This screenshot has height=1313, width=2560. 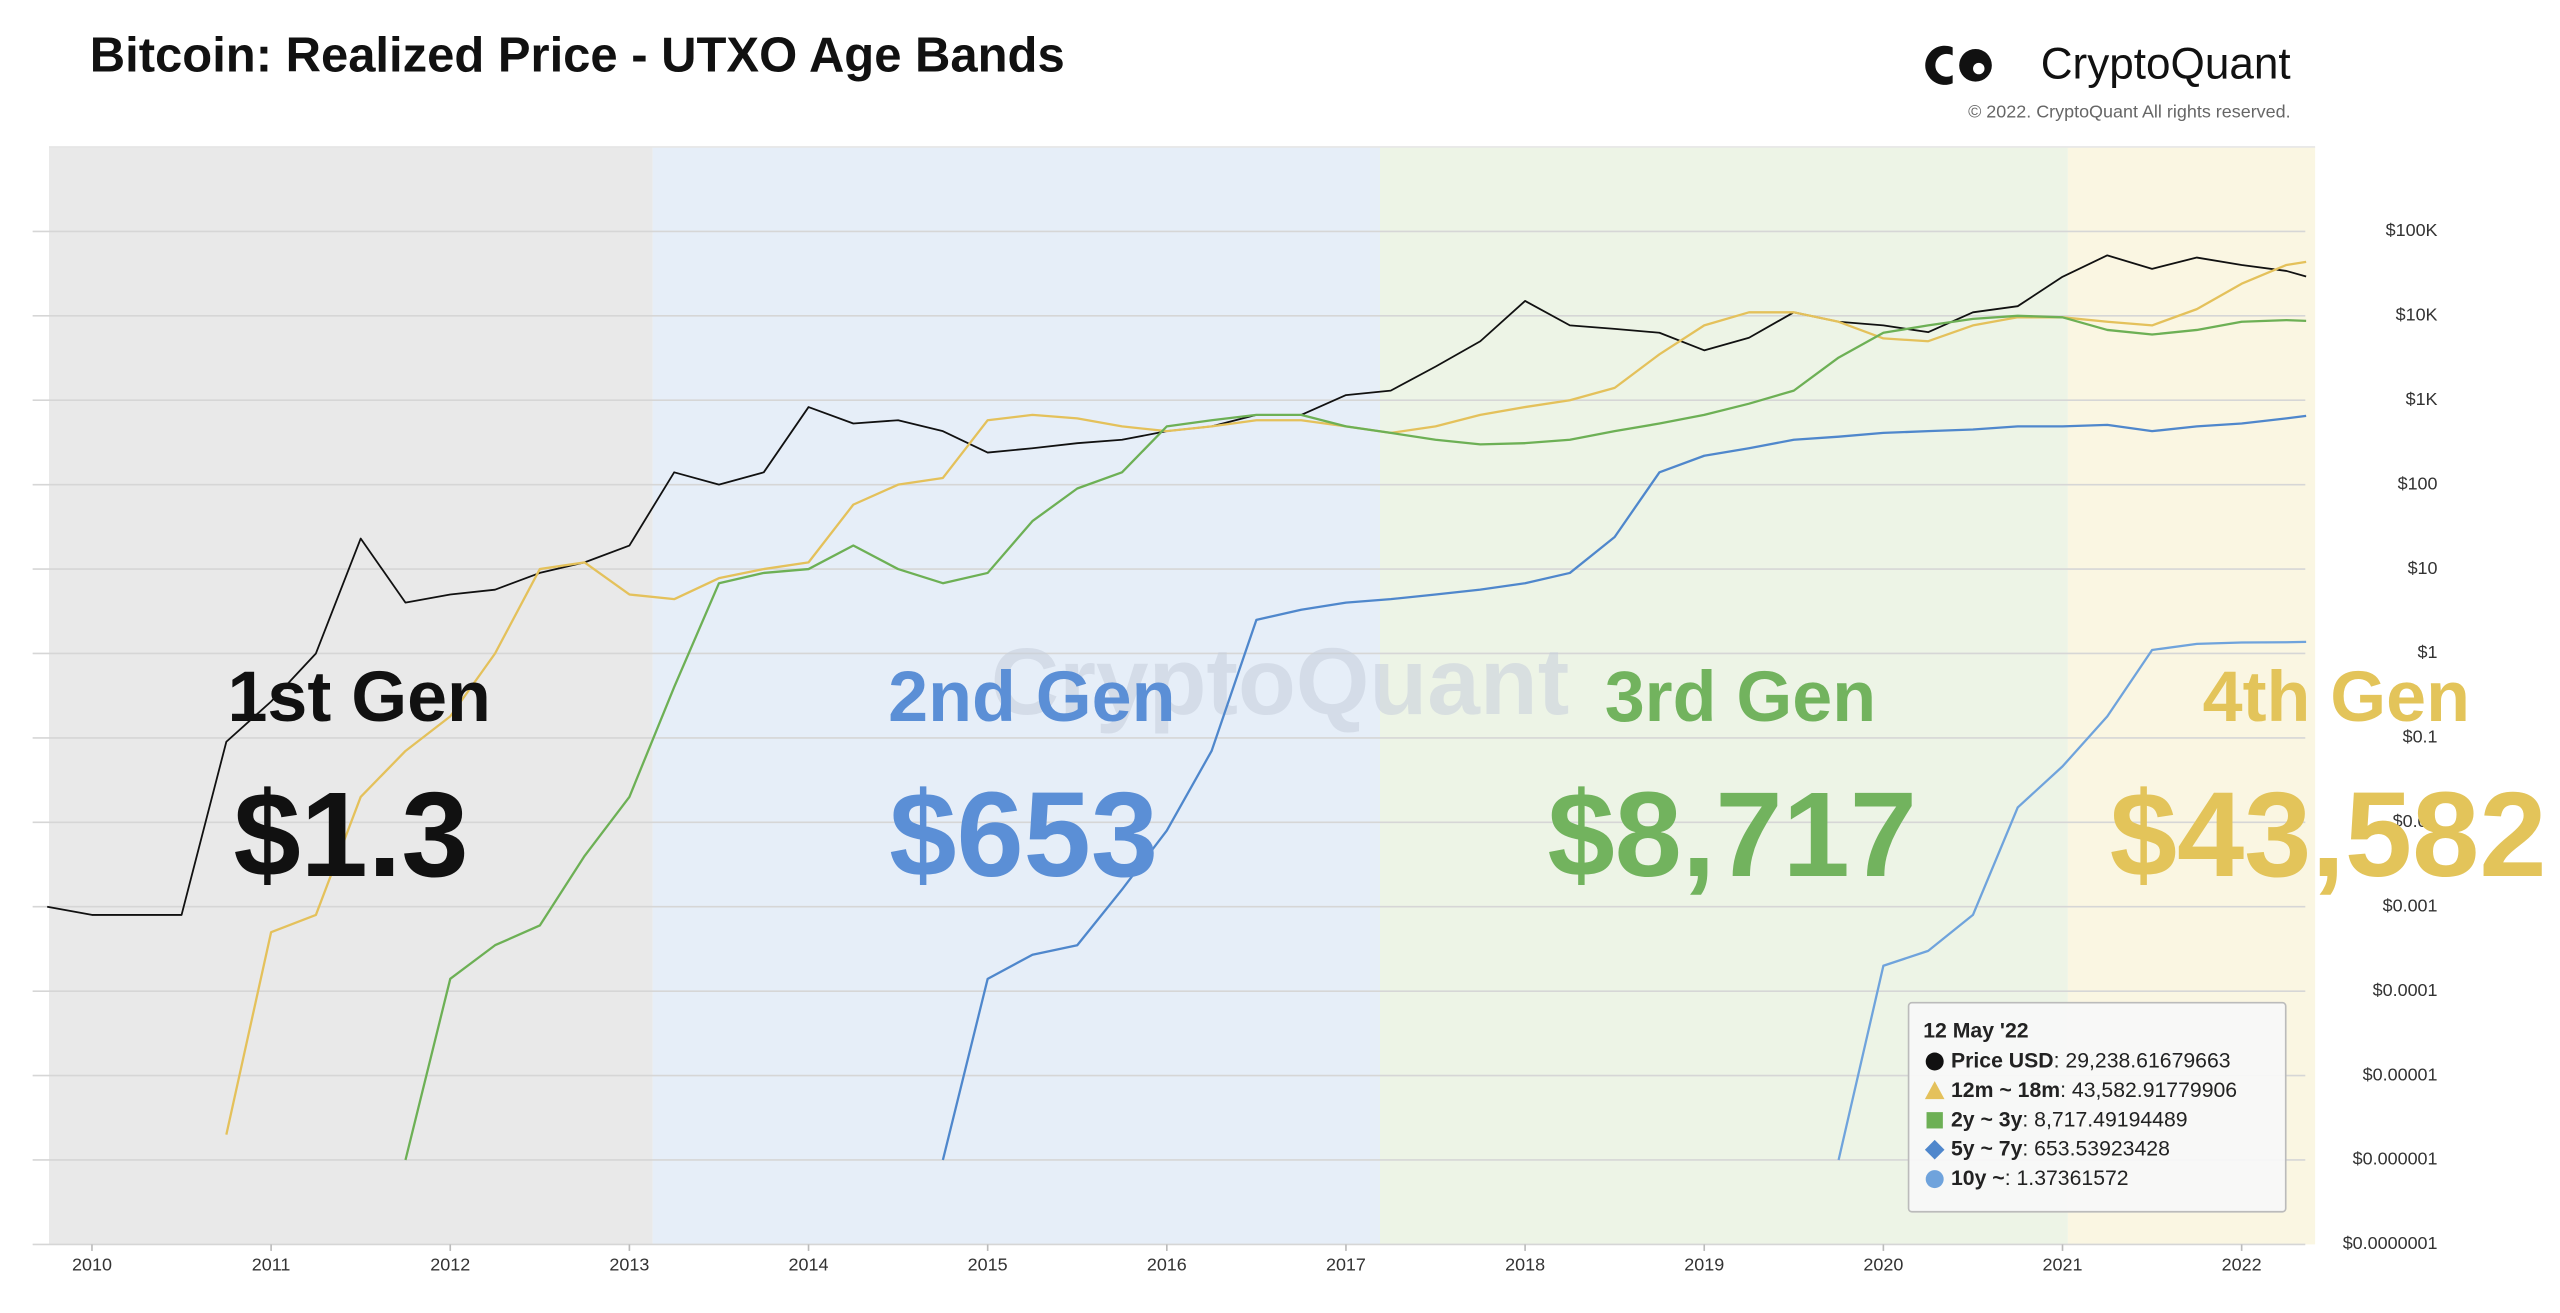 What do you see at coordinates (1346, 1264) in the screenshot?
I see `x-tick-label: 2017` at bounding box center [1346, 1264].